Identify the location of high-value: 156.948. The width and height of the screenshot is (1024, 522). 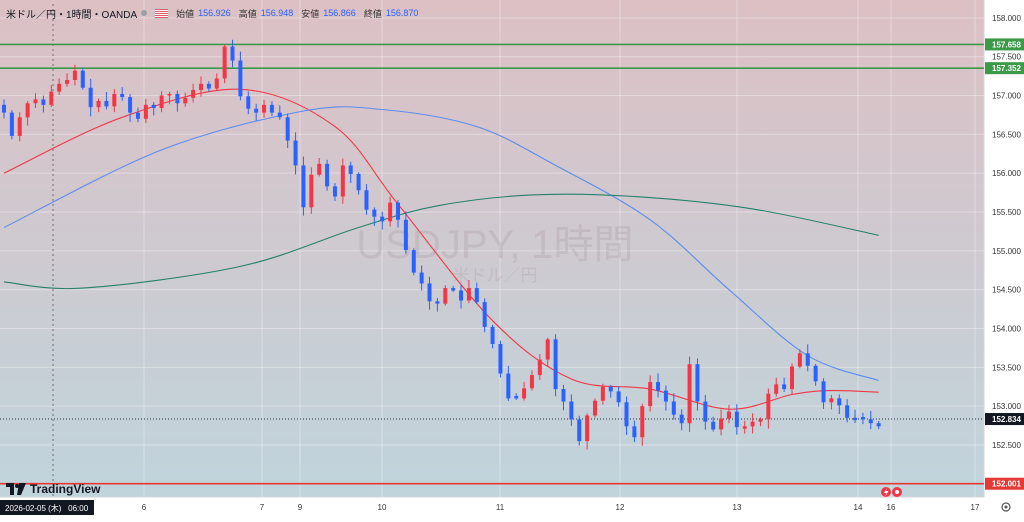
(277, 13).